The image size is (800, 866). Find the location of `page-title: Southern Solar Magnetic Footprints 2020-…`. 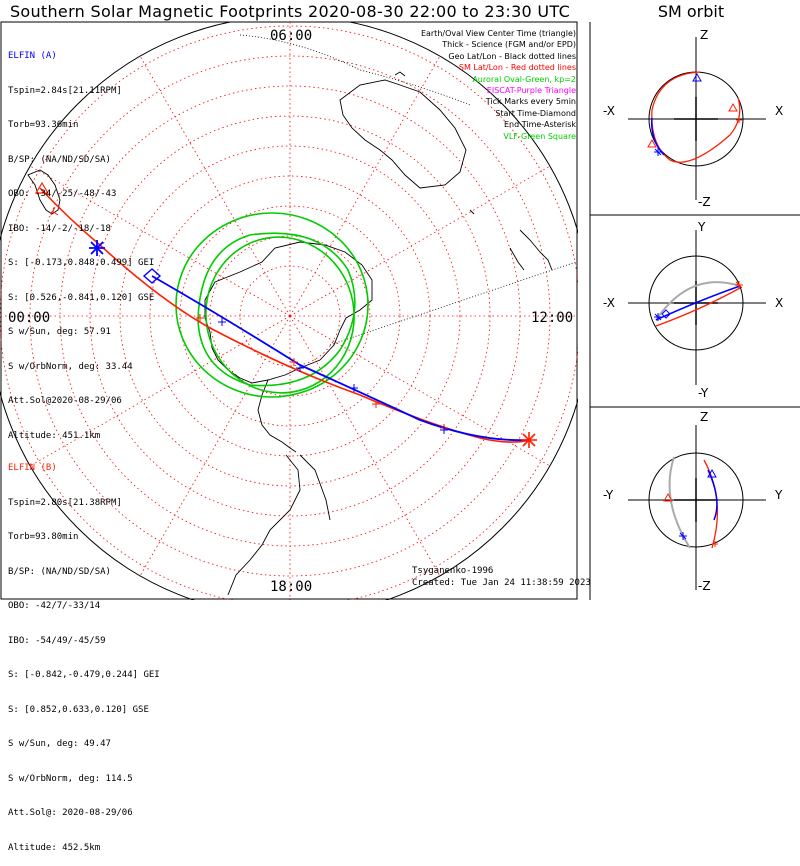

page-title: Southern Solar Magnetic Footprints 2020-… is located at coordinates (290, 11).